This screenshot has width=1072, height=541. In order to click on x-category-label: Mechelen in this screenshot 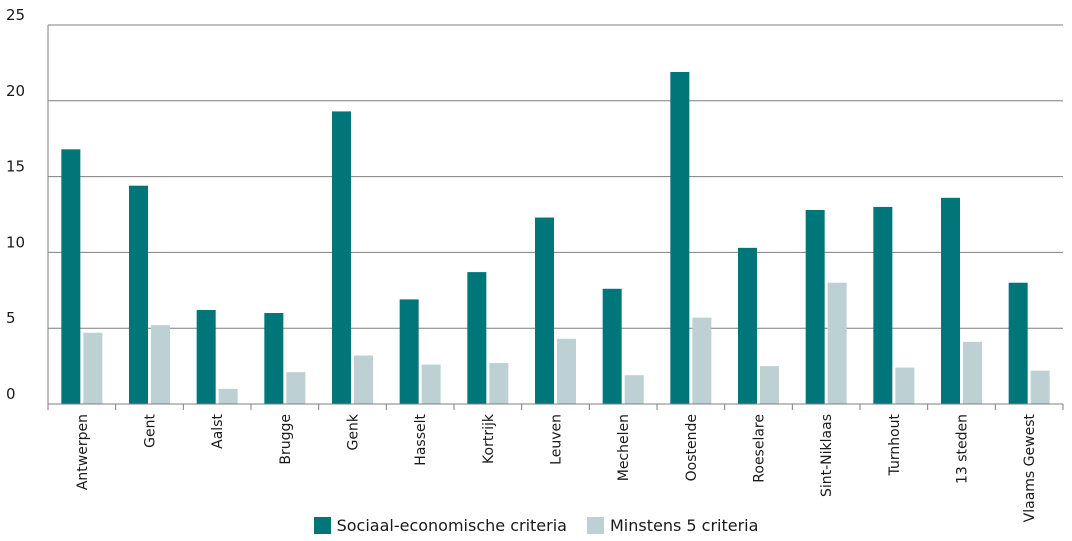, I will do `click(624, 447)`.